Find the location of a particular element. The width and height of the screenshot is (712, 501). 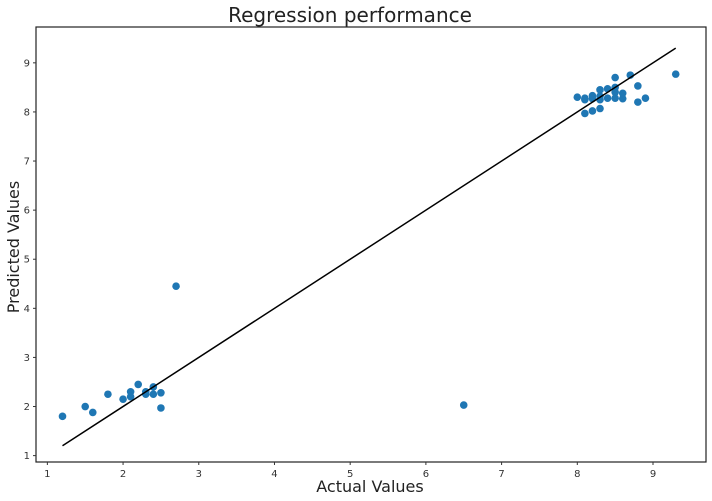

y-tick-label: 7 is located at coordinates (27, 162).